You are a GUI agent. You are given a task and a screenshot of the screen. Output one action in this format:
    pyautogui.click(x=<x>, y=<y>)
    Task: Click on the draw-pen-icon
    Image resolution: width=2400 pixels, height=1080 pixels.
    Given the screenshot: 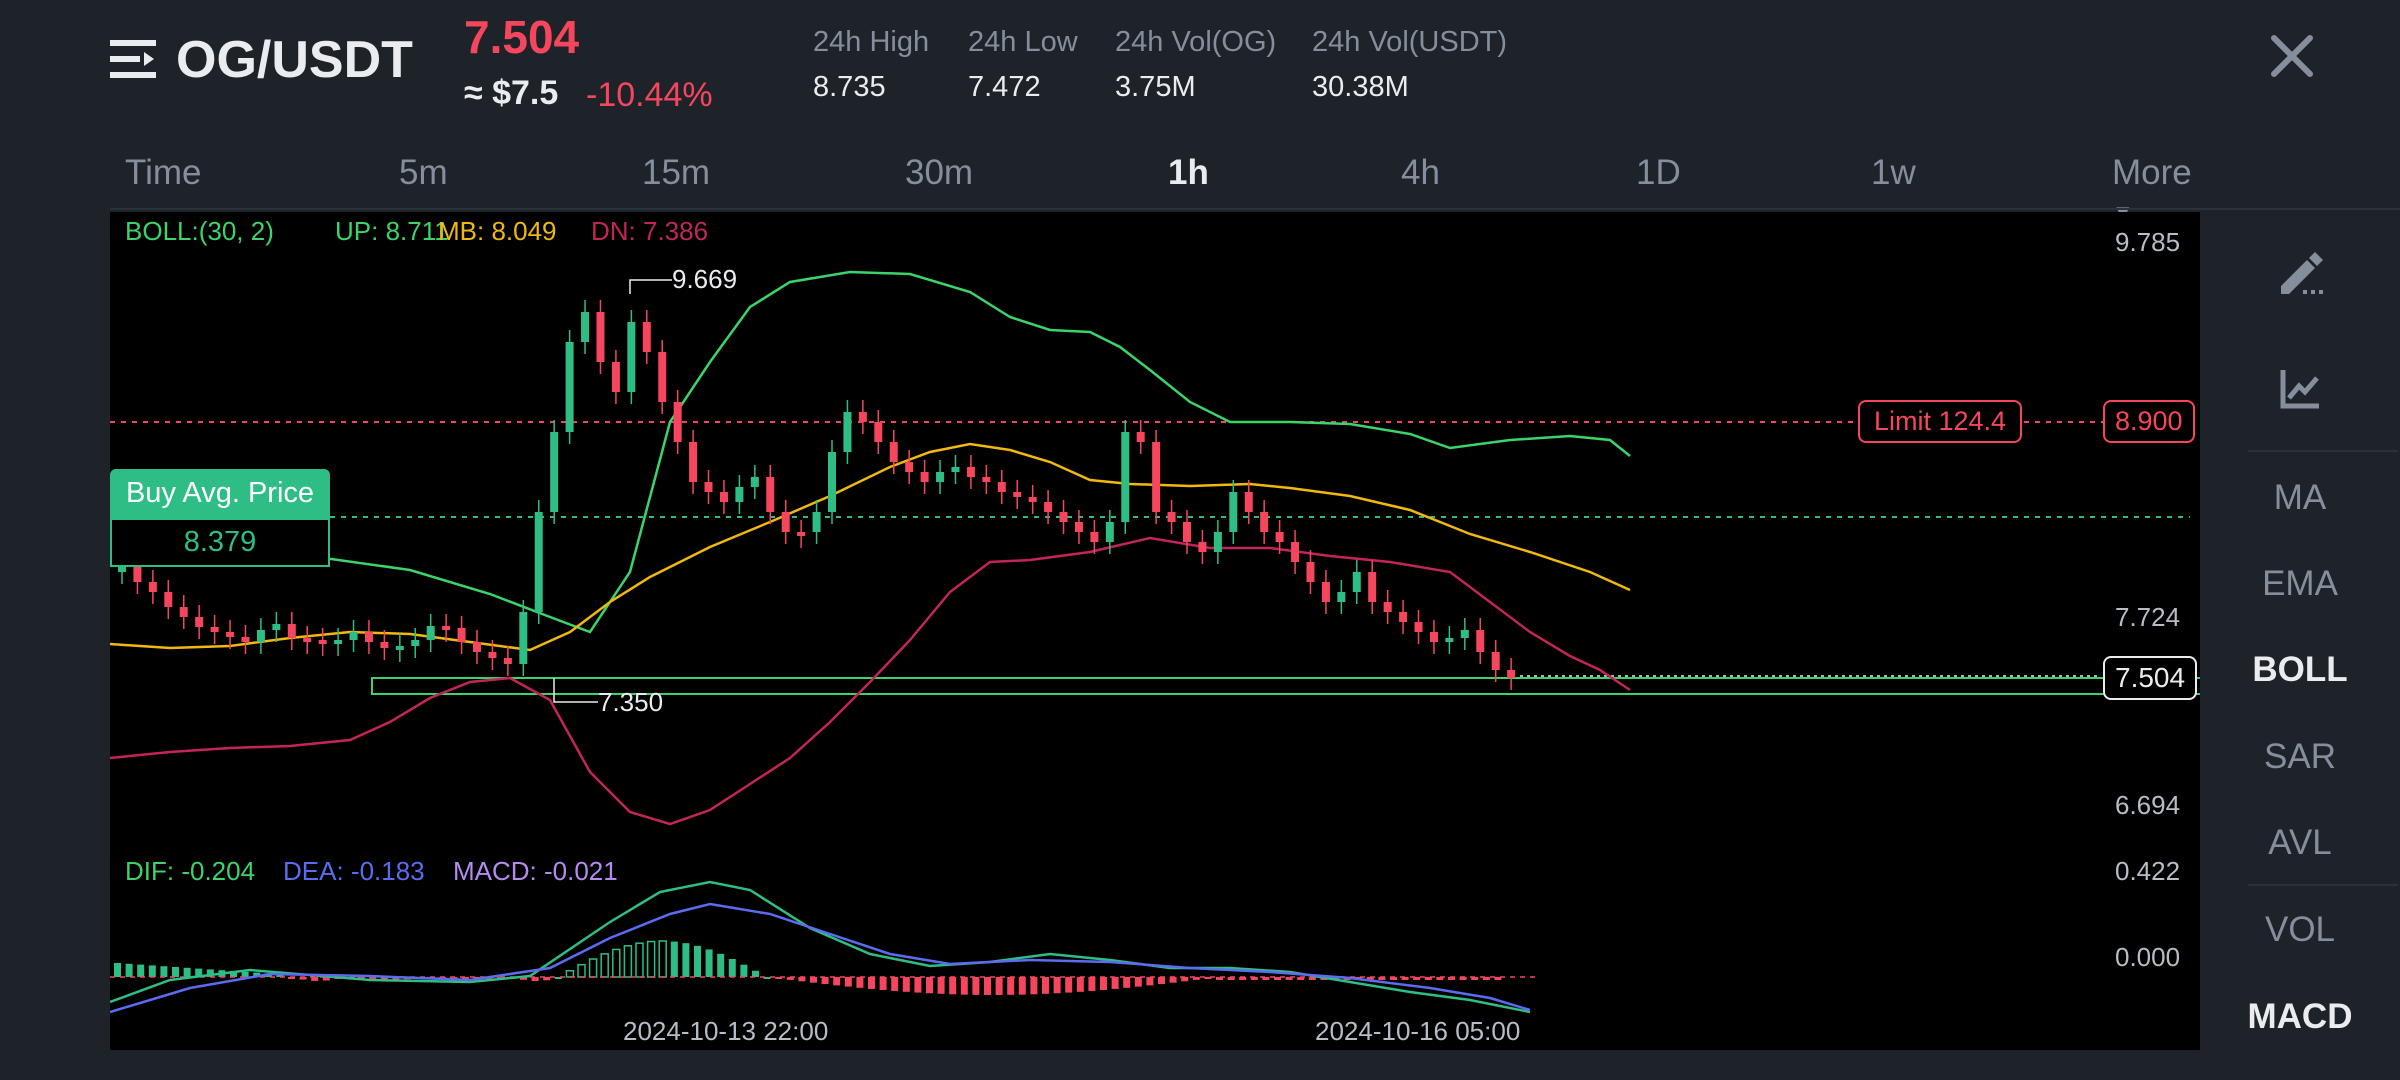 What is the action you would take?
    pyautogui.click(x=2300, y=273)
    